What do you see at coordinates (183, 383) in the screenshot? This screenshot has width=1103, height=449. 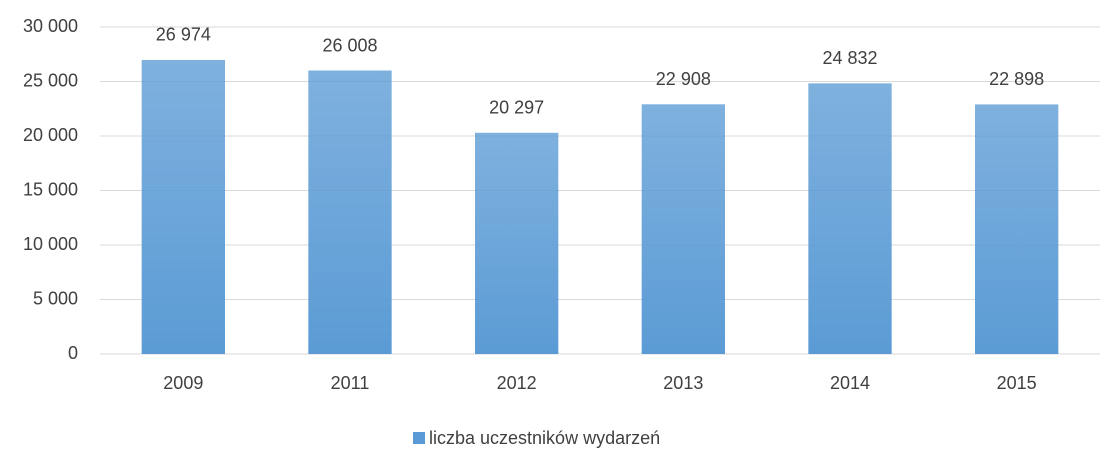 I see `x-tick-label: 2009` at bounding box center [183, 383].